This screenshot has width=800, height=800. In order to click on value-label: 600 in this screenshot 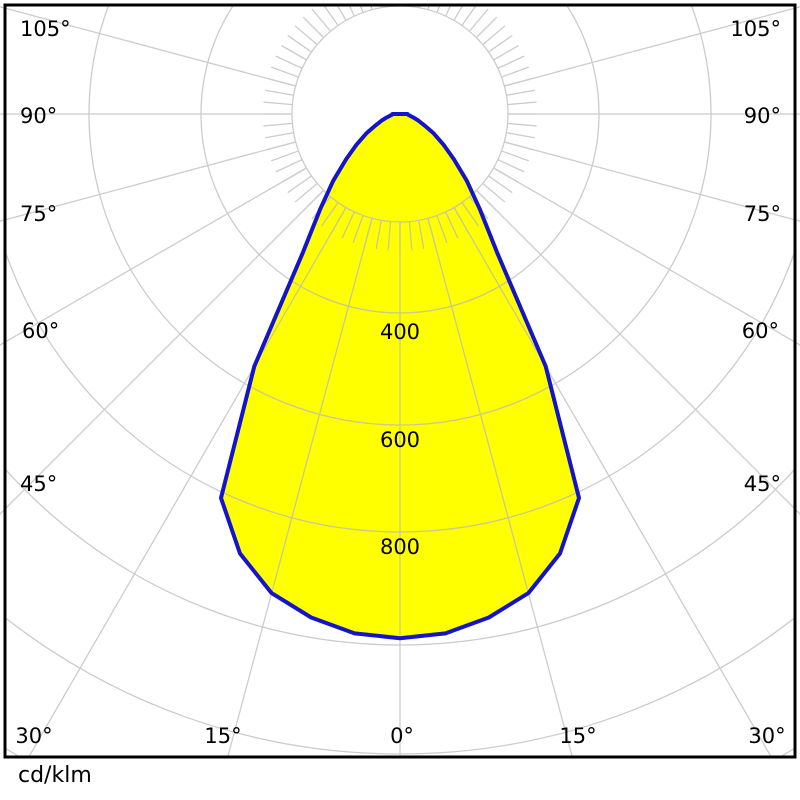, I will do `click(400, 440)`.